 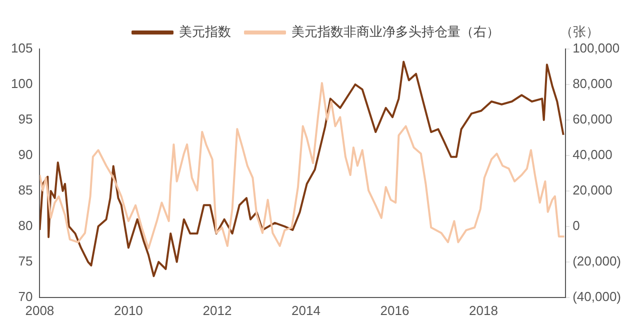 What do you see at coordinates (21, 84) in the screenshot?
I see `y-tick-label: 100` at bounding box center [21, 84].